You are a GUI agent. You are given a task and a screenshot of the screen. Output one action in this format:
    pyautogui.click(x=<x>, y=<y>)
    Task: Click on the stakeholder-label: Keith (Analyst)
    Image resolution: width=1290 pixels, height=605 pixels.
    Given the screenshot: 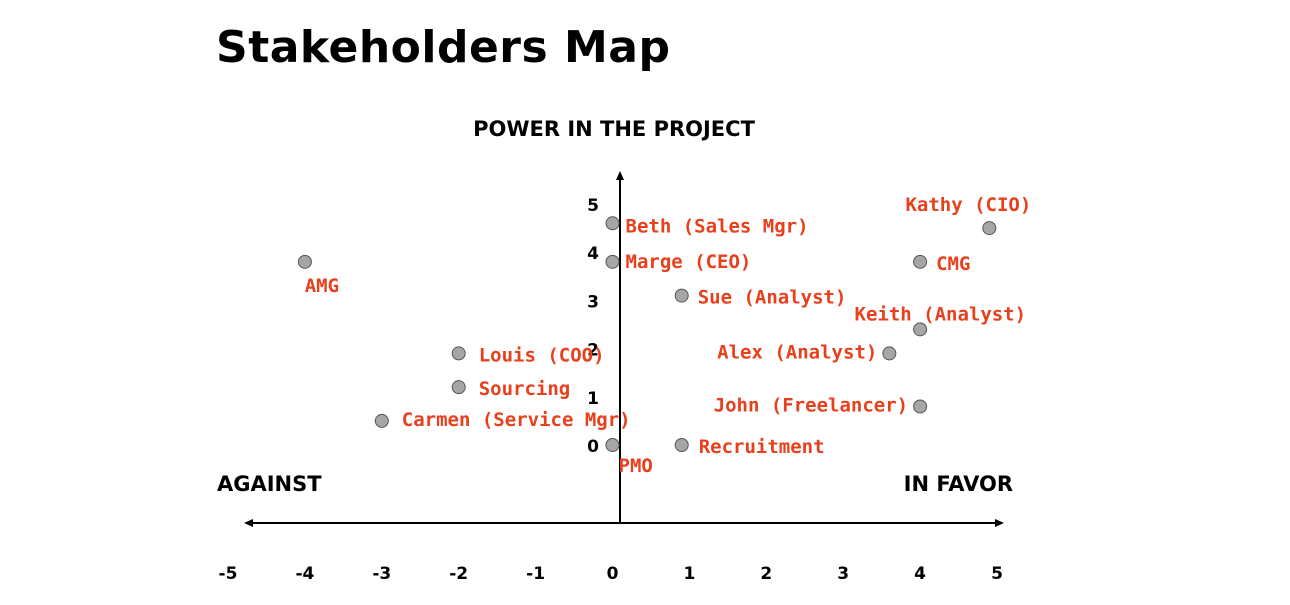 What is the action you would take?
    pyautogui.click(x=941, y=314)
    